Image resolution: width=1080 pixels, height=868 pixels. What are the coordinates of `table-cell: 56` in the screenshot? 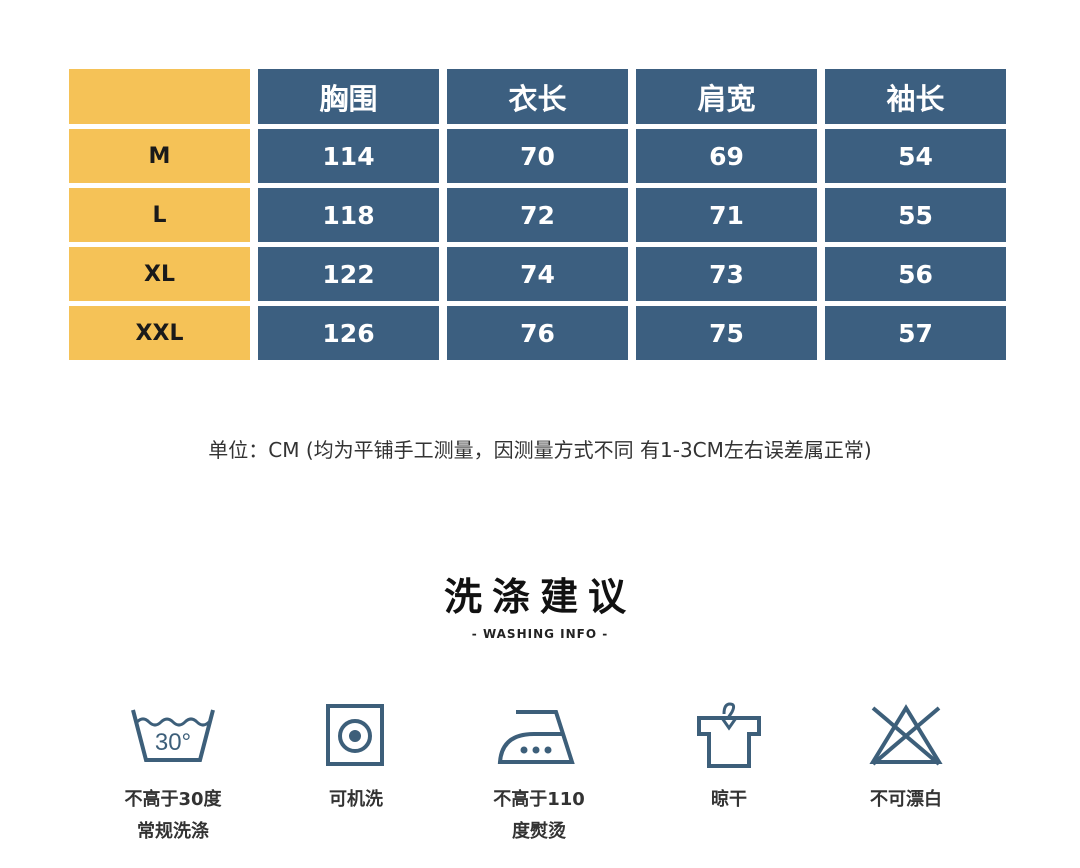 It's located at (915, 274).